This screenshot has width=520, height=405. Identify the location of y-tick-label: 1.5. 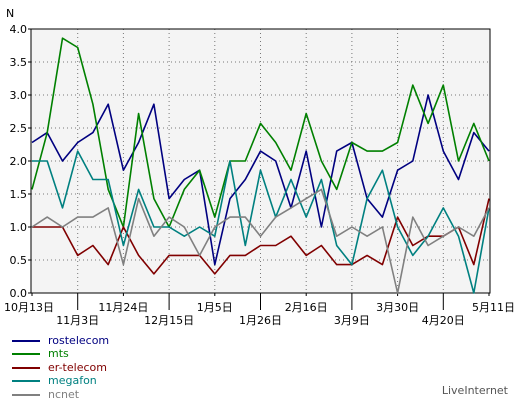
(19, 194).